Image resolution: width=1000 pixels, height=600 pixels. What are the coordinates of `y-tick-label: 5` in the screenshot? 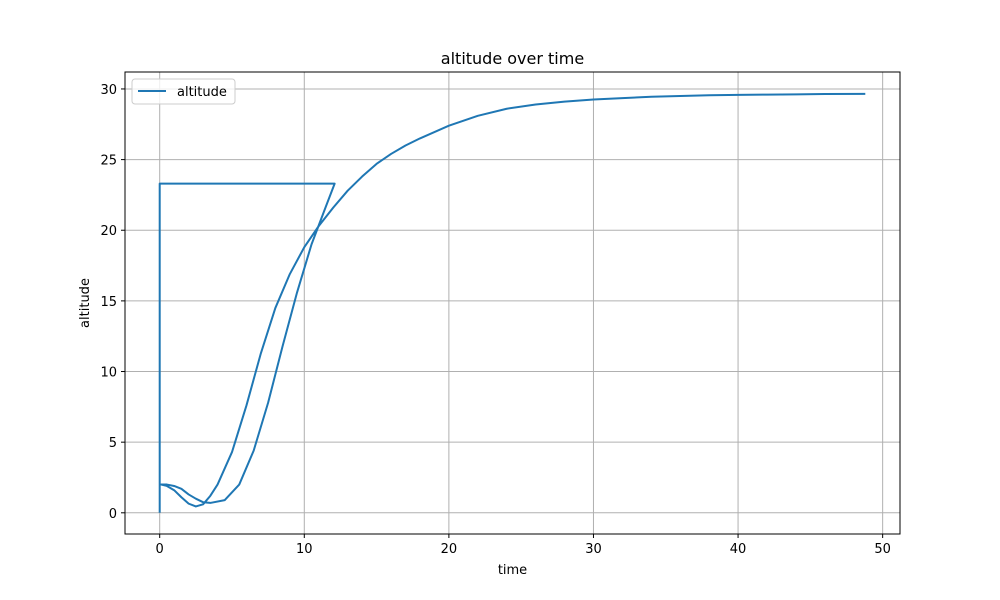 It's located at (113, 443).